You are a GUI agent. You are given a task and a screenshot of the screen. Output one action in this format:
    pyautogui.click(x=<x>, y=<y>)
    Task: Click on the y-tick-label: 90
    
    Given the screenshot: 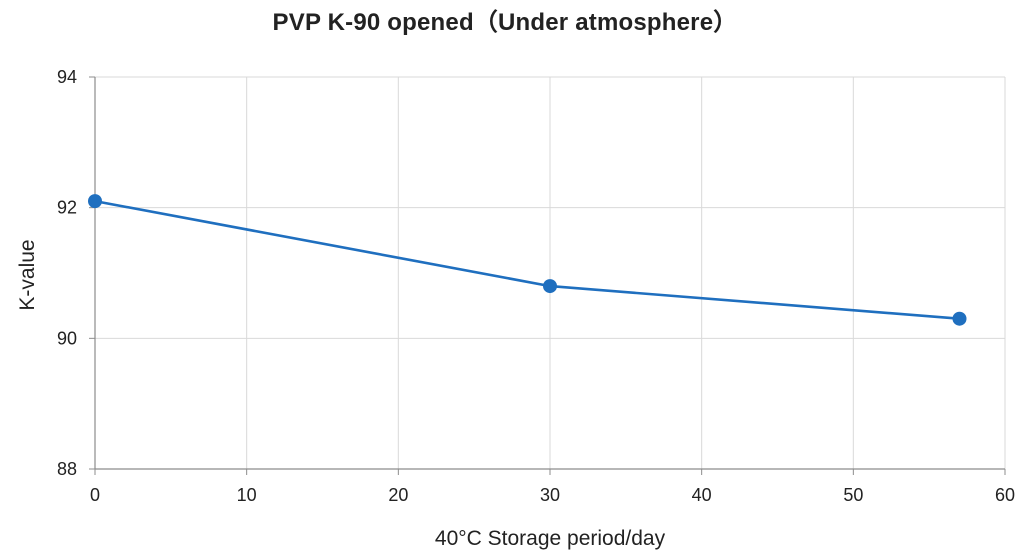 What is the action you would take?
    pyautogui.click(x=67, y=338)
    